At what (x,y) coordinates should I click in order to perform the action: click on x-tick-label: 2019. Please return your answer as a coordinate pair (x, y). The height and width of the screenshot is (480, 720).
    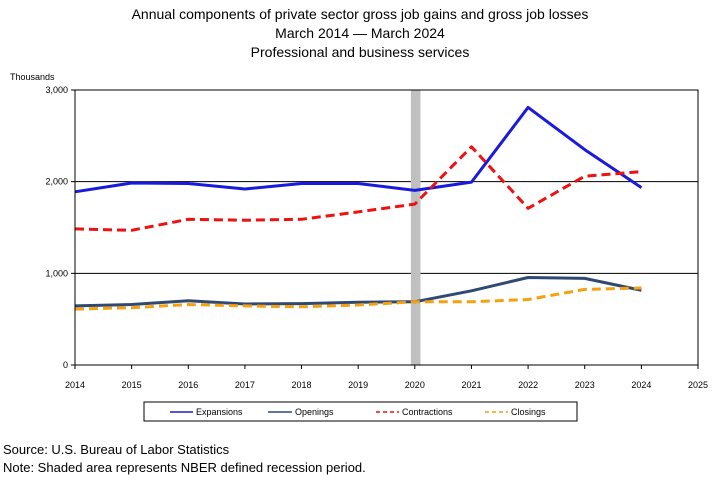
    Looking at the image, I should click on (358, 385).